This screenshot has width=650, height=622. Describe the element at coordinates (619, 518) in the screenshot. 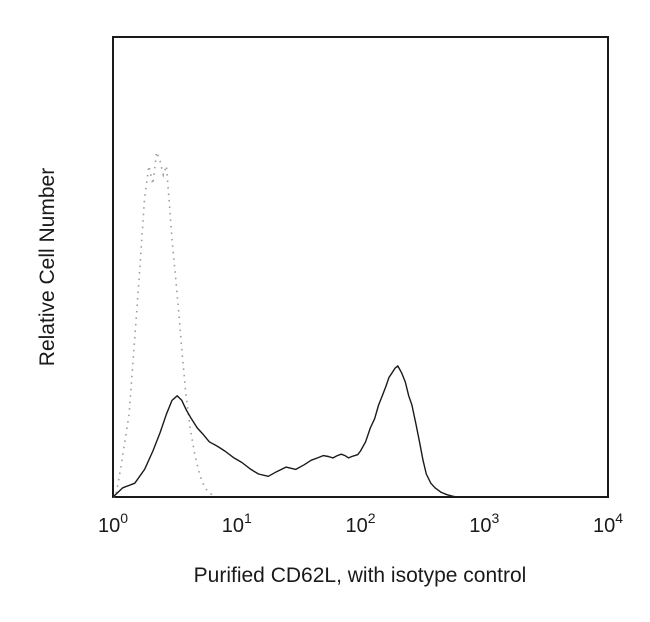

I see `x-tick-exponent: 4` at that location.